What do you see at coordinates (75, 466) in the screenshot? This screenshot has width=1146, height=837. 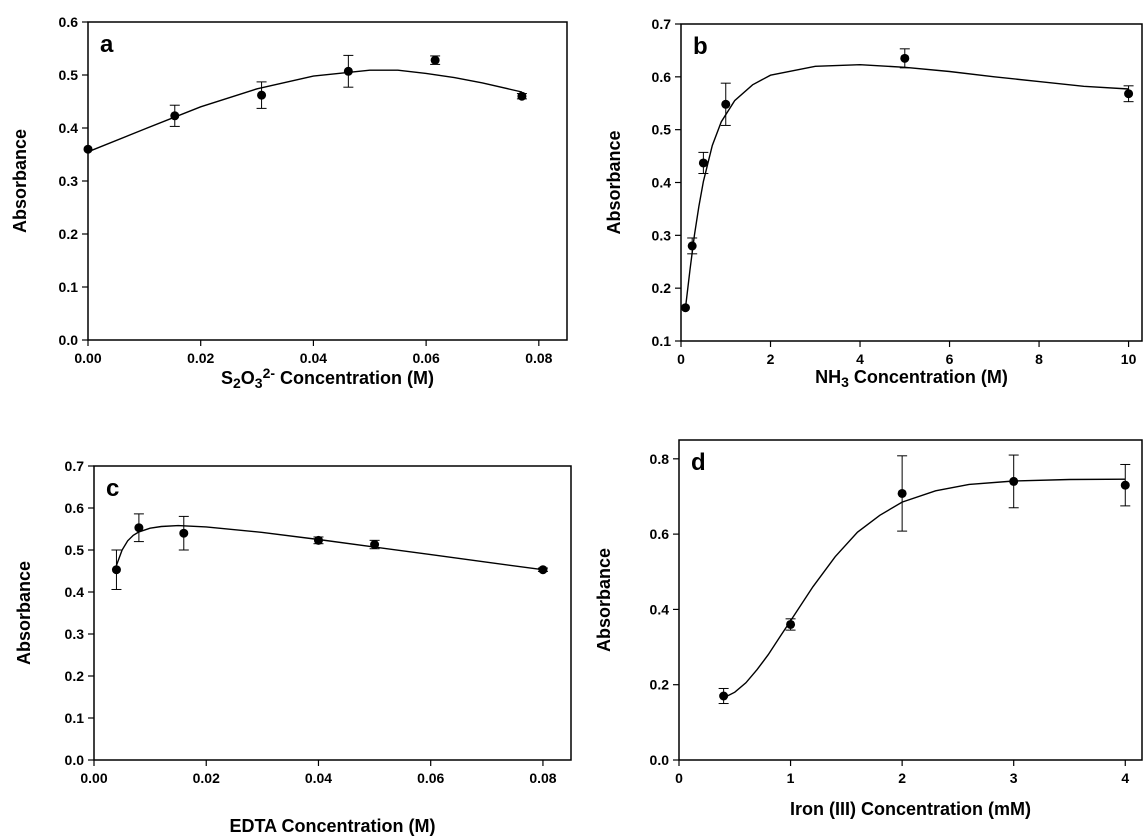 I see `y-tick-label-c: 0.7` at bounding box center [75, 466].